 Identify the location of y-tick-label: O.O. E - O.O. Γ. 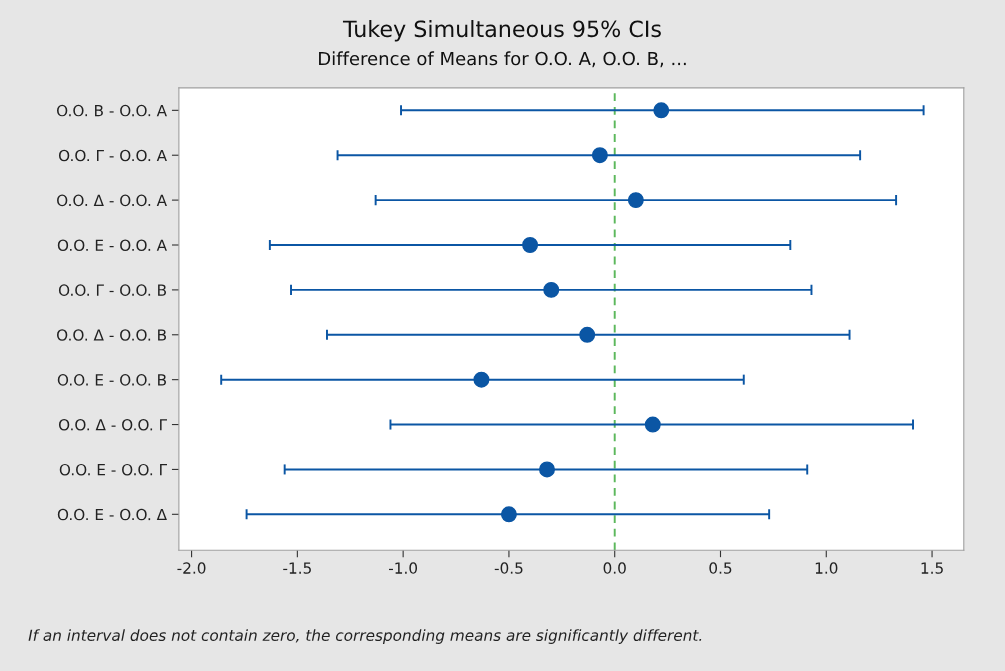
(113, 469).